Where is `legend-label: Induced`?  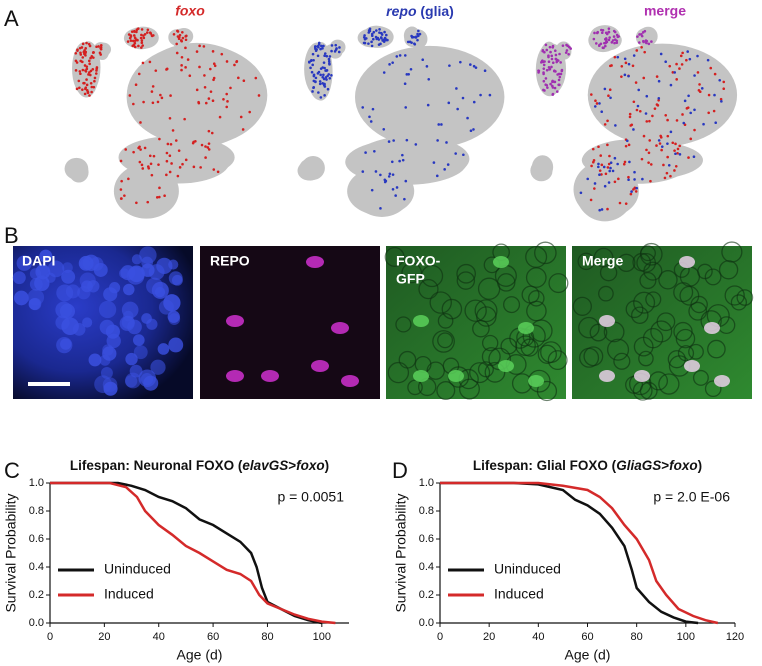 legend-label: Induced is located at coordinates (519, 594).